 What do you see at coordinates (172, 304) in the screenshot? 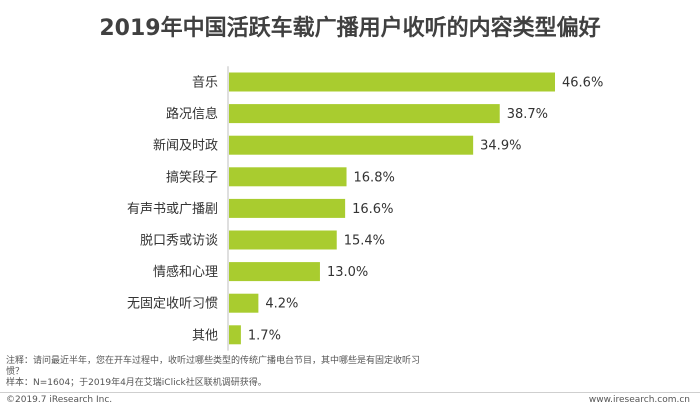
I see `category-label: 无固定收听习惯` at bounding box center [172, 304].